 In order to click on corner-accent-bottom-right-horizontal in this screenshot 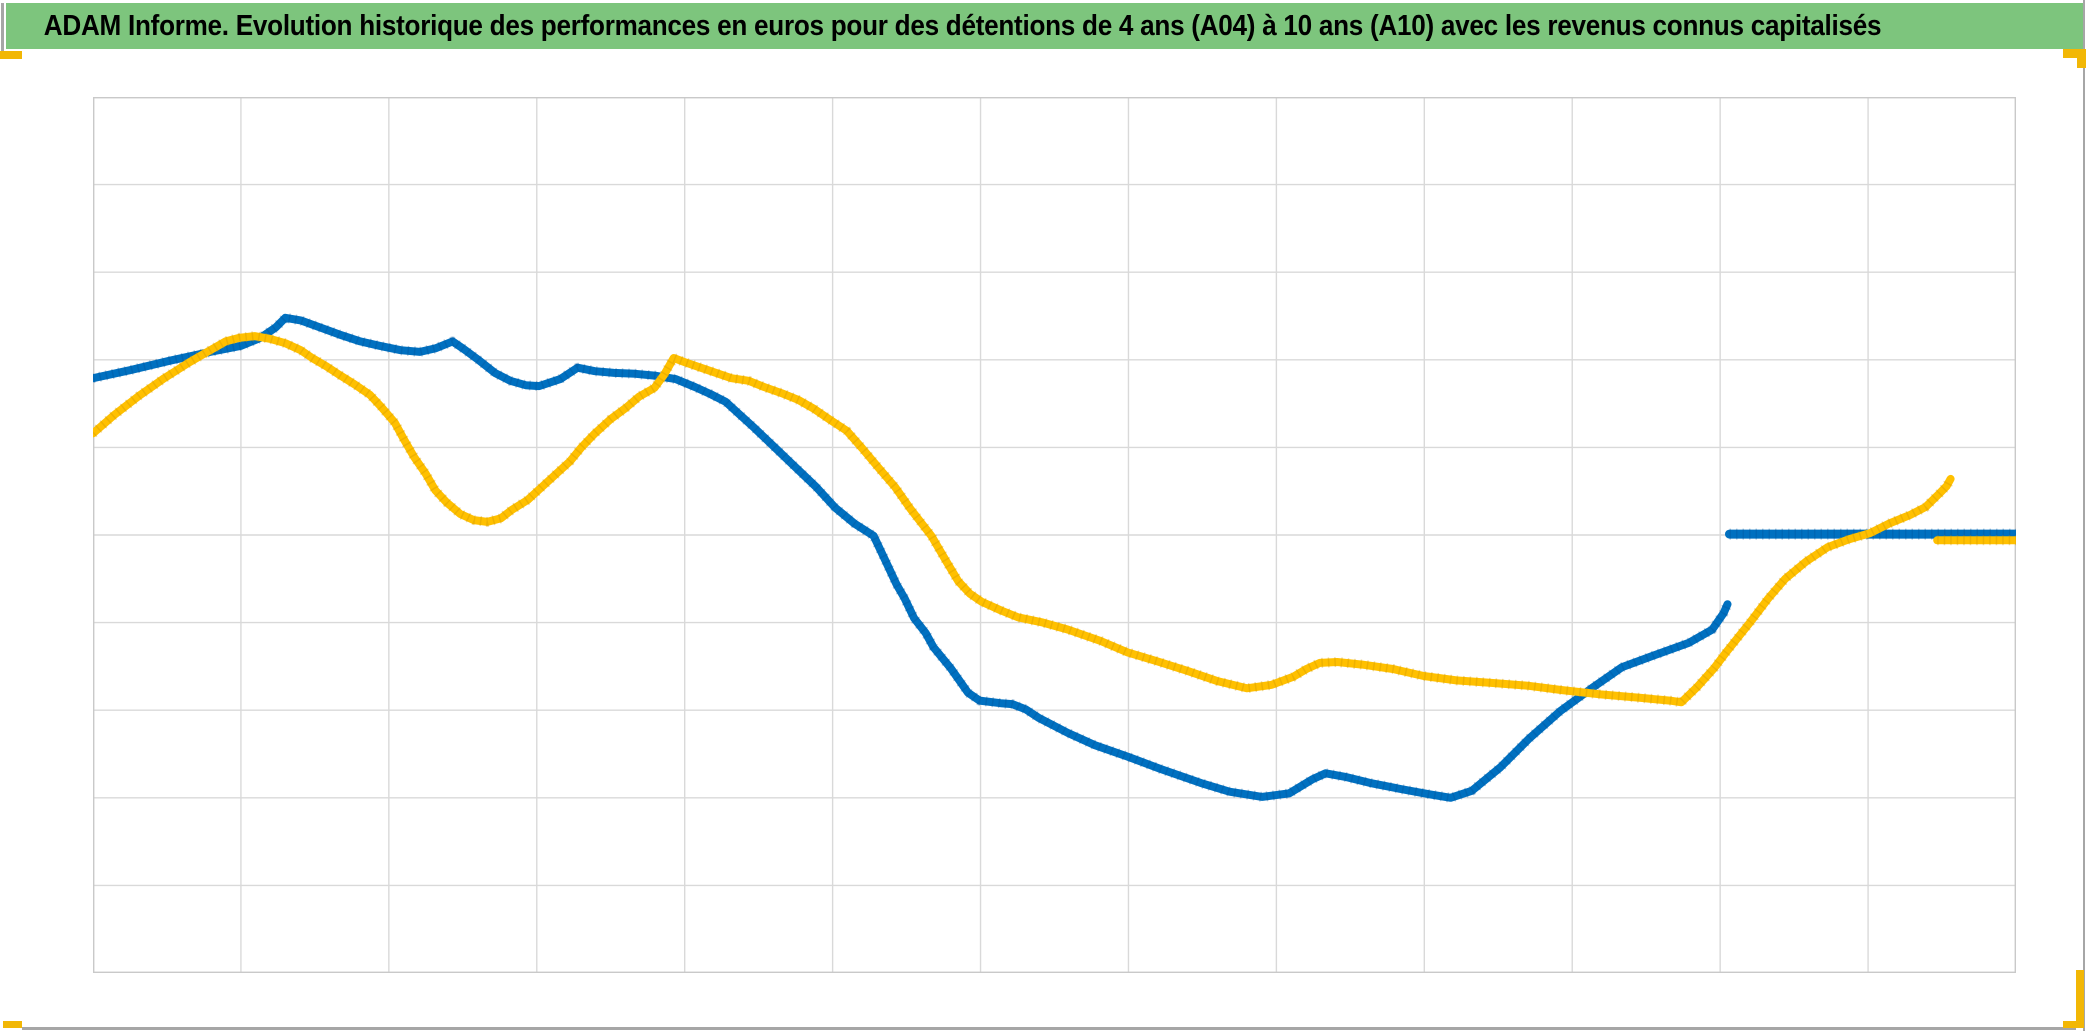, I will do `click(2073, 1024)`.